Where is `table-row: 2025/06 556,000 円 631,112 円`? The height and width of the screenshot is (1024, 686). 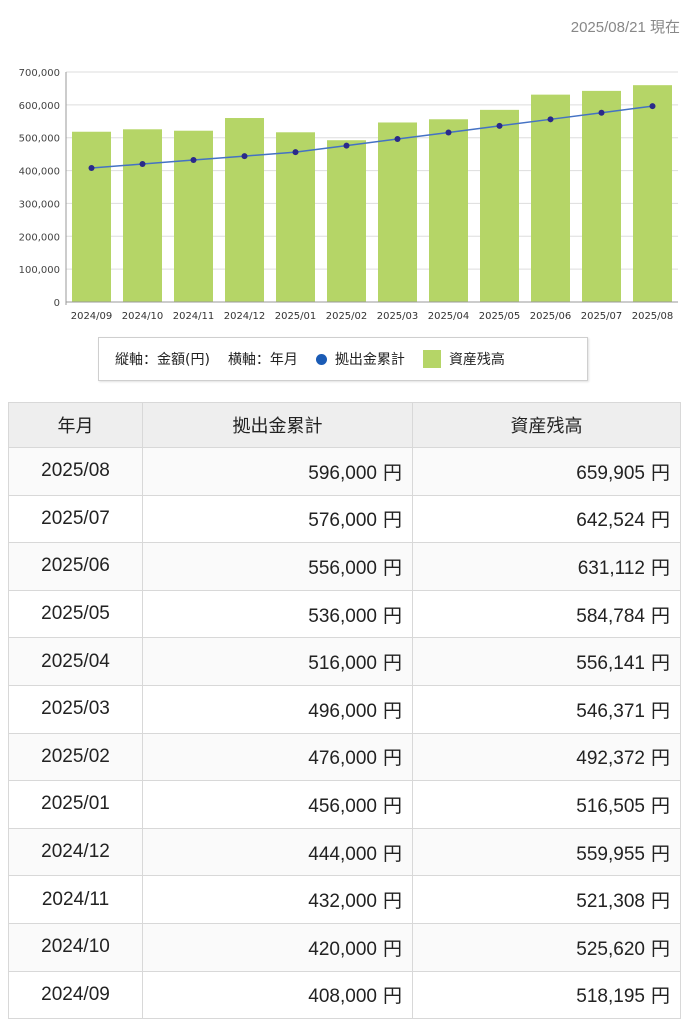 table-row: 2025/06 556,000 円 631,112 円 is located at coordinates (344, 566).